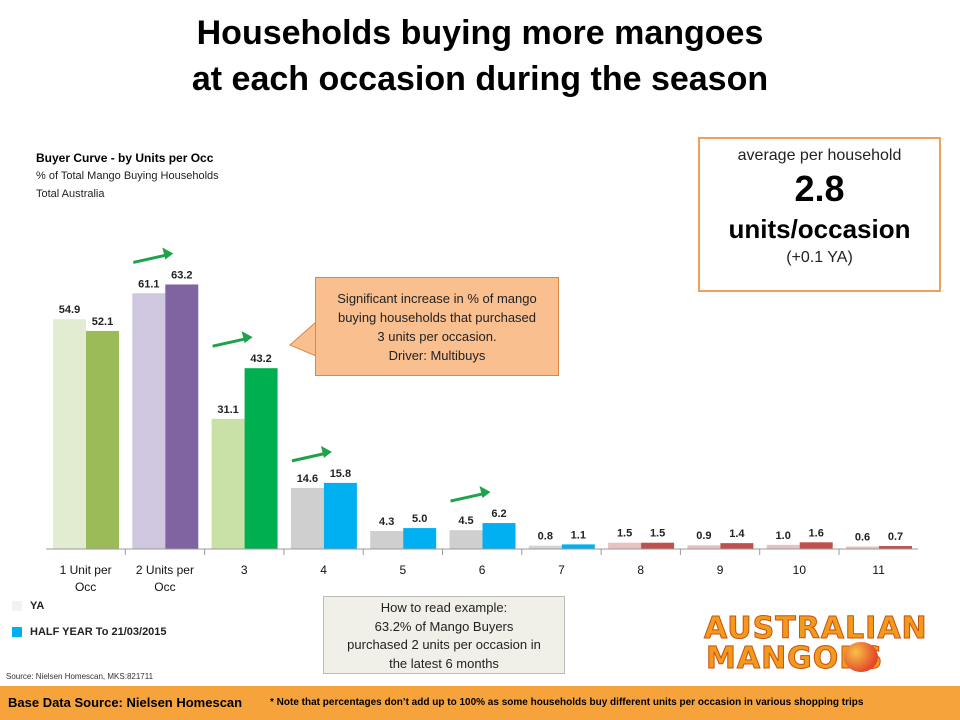 The height and width of the screenshot is (720, 960). I want to click on value-label-ya-11: 0.6, so click(862, 537).